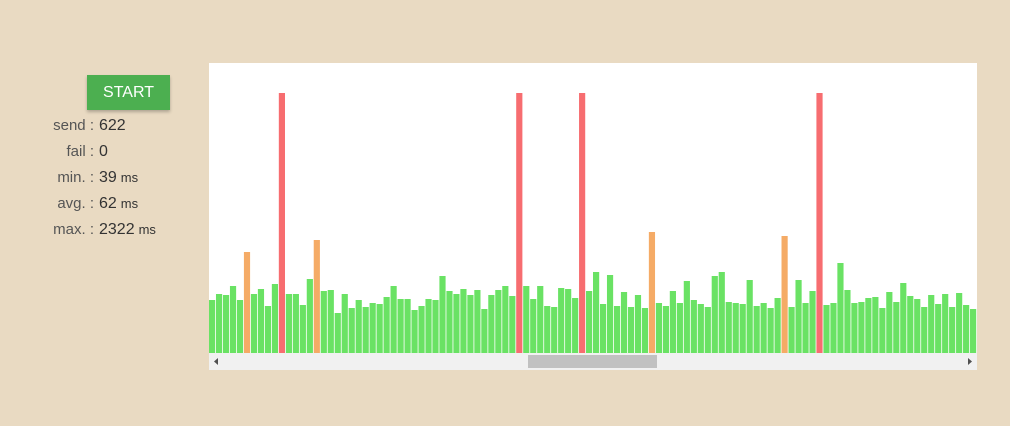 Image resolution: width=1010 pixels, height=426 pixels. What do you see at coordinates (118, 178) in the screenshot?
I see `stat-value: 39 ms` at bounding box center [118, 178].